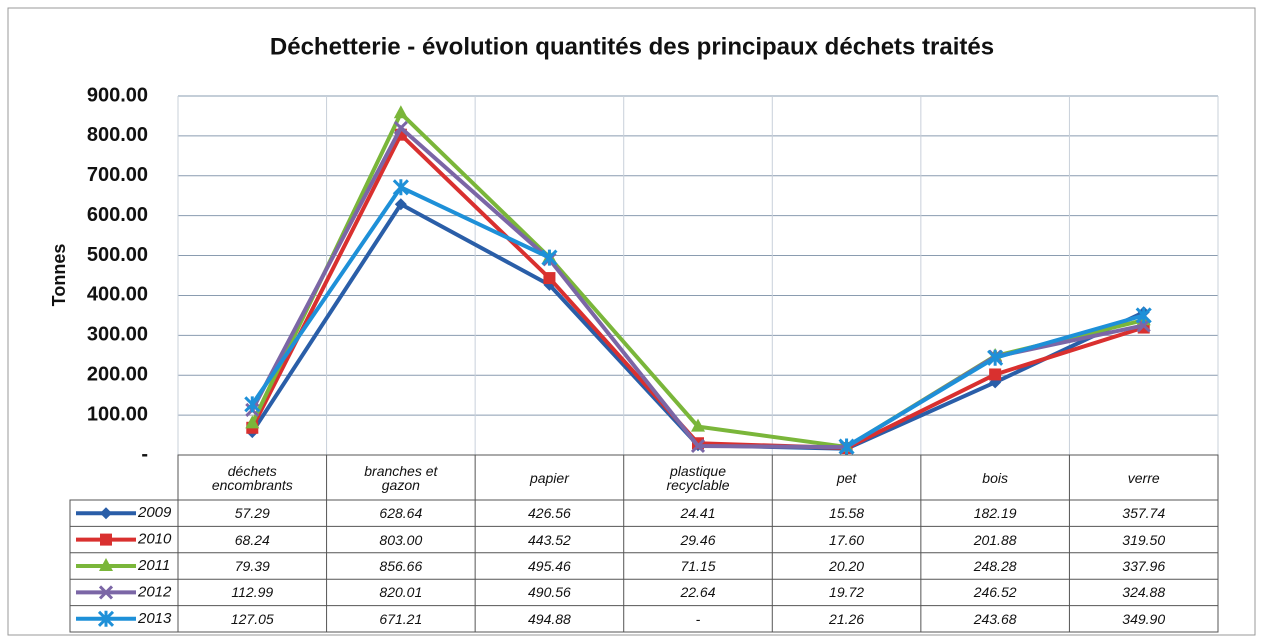 The image size is (1263, 640). What do you see at coordinates (154, 591) in the screenshot?
I see `legend-label: 2012` at bounding box center [154, 591].